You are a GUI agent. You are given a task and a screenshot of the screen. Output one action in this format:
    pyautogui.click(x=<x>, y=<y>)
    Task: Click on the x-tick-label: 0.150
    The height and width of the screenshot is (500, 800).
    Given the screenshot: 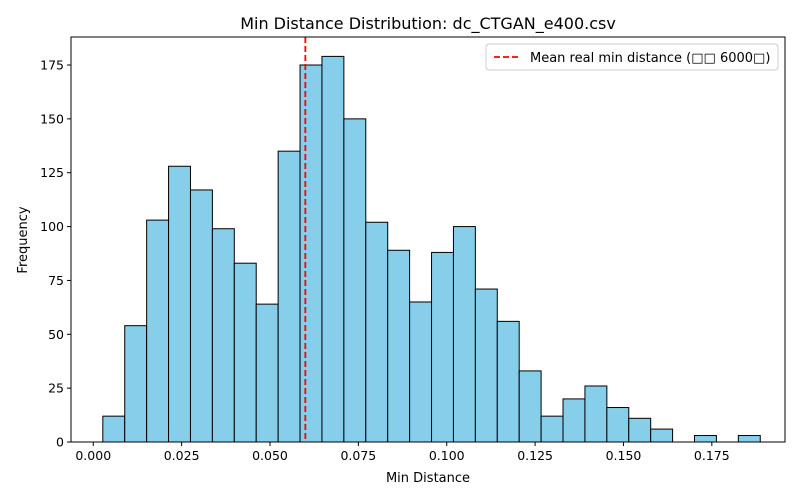 What is the action you would take?
    pyautogui.click(x=624, y=455)
    